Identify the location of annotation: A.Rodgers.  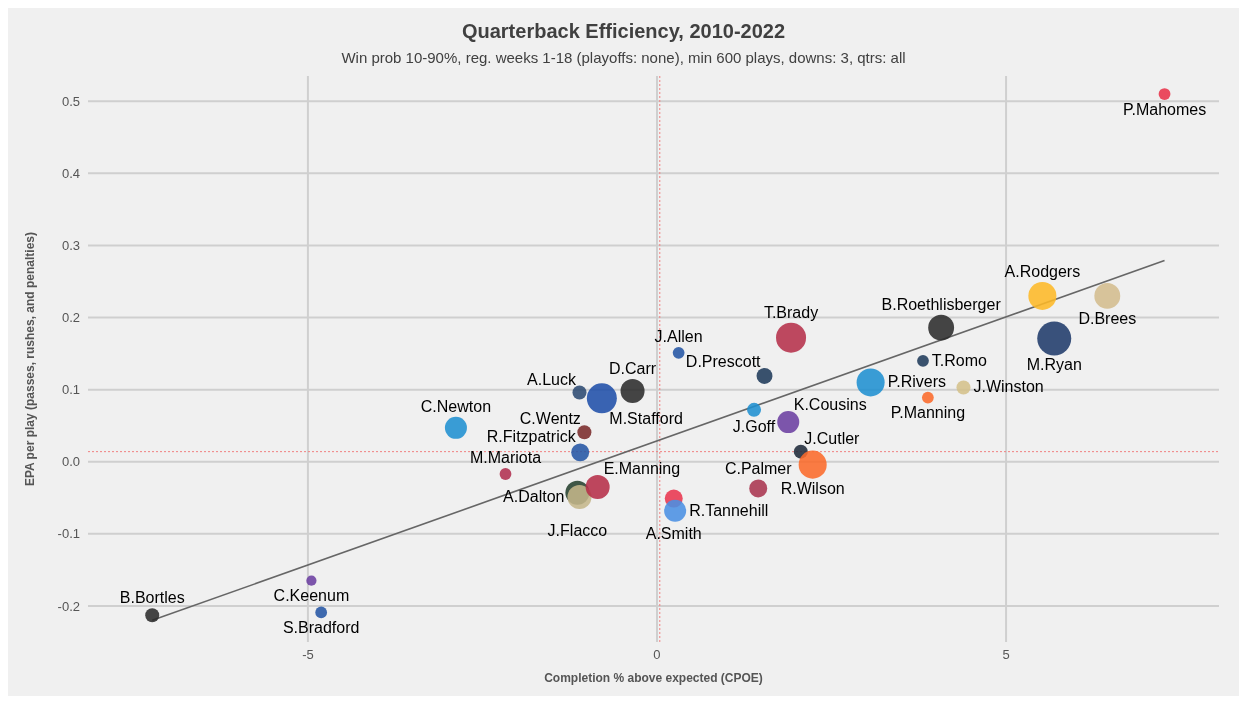
(1042, 271).